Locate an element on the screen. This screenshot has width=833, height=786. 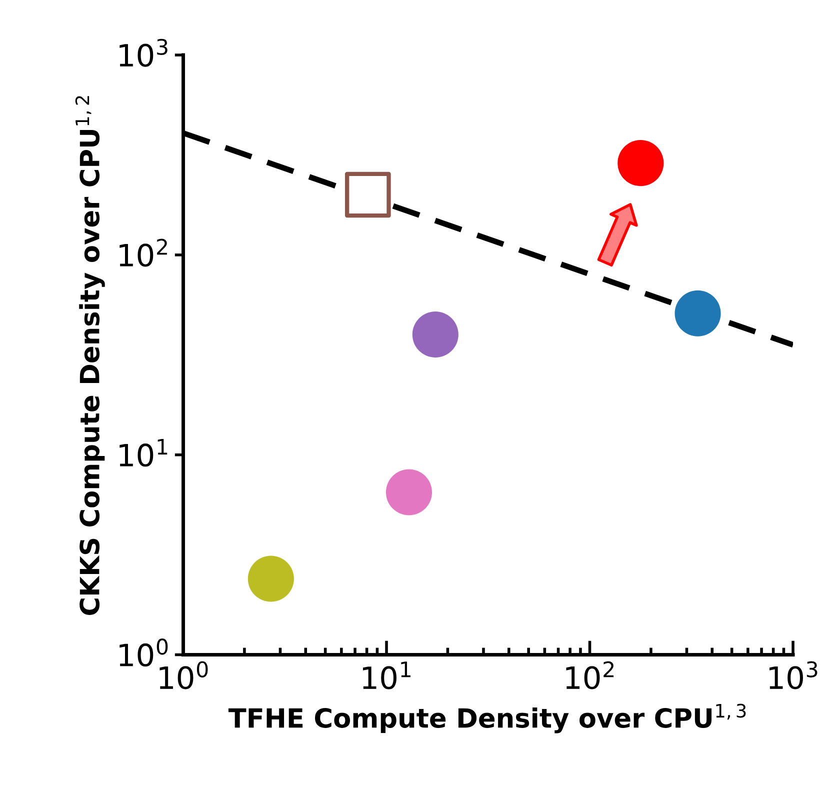
x-tick-label: 10$^{3}$ is located at coordinates (793, 675).